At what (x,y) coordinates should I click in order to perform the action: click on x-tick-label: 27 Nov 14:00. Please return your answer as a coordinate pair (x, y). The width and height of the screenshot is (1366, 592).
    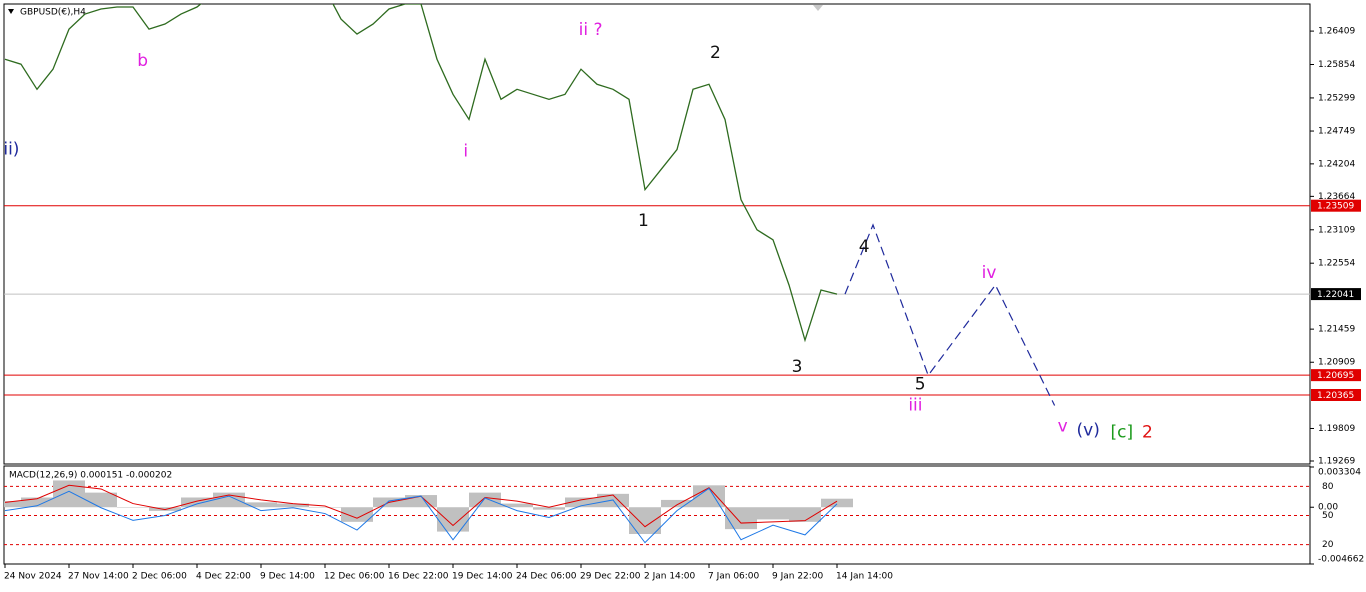
    Looking at the image, I should click on (98, 577).